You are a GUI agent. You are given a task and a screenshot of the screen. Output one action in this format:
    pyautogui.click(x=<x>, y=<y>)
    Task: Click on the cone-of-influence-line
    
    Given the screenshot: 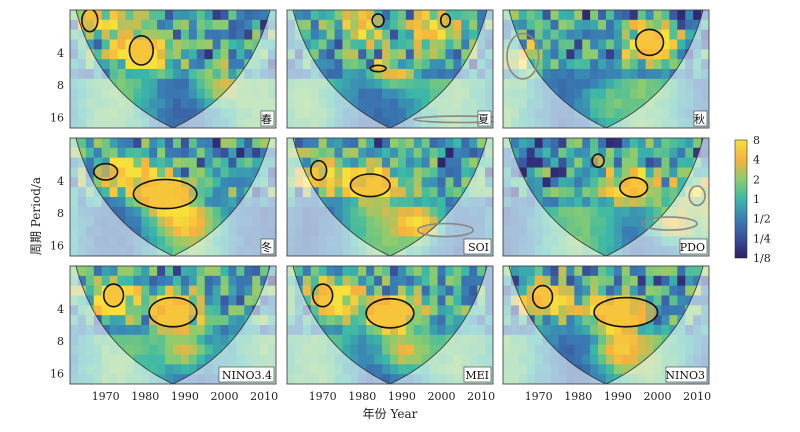 What is the action you would take?
    pyautogui.click(x=173, y=325)
    